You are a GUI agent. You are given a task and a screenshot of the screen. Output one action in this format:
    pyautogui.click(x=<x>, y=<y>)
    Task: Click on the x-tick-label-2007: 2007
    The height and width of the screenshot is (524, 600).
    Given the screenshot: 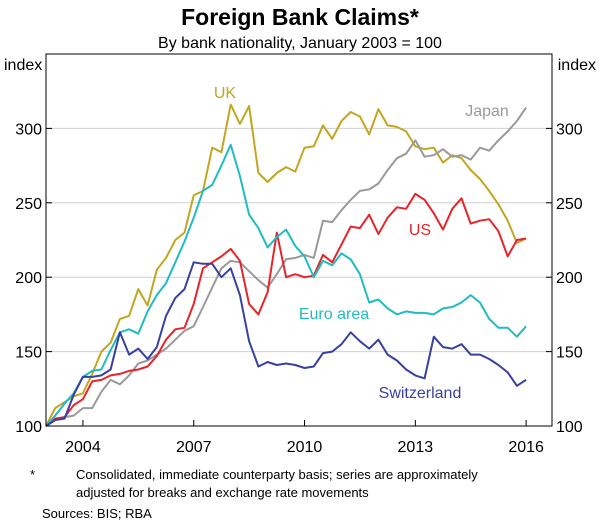 What is the action you would take?
    pyautogui.click(x=194, y=447)
    